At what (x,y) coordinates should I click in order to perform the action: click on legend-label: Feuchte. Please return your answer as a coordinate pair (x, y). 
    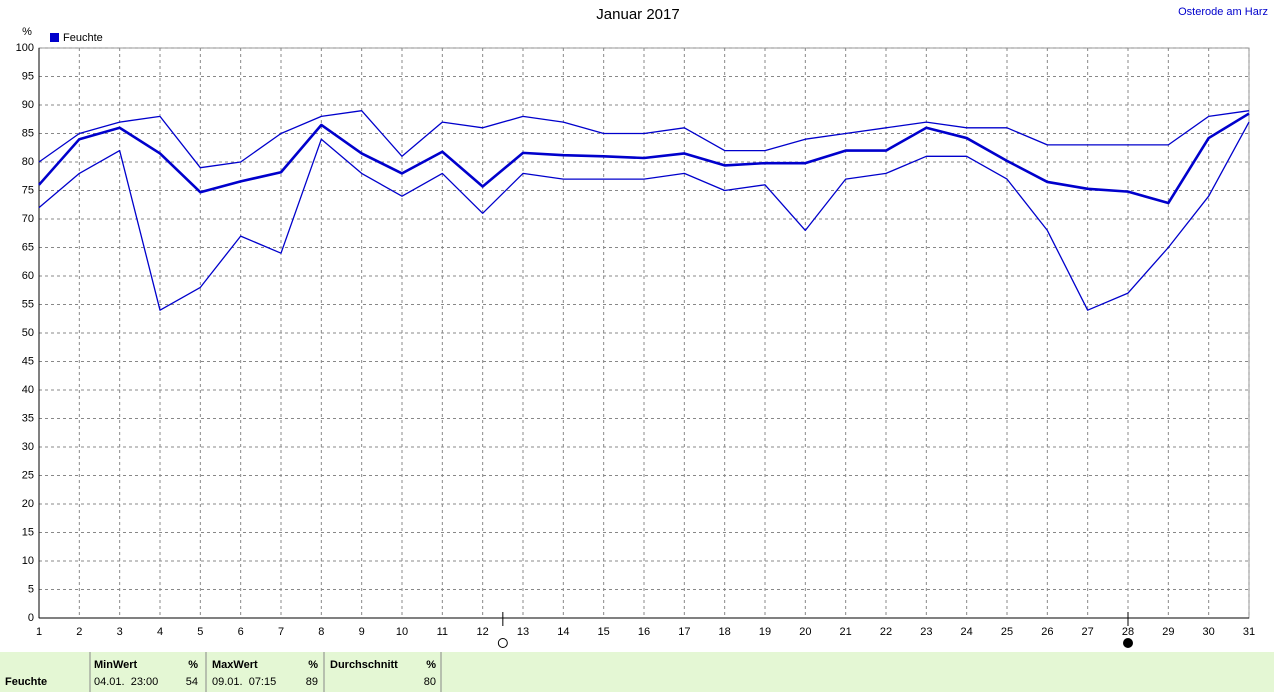
    Looking at the image, I should click on (83, 38).